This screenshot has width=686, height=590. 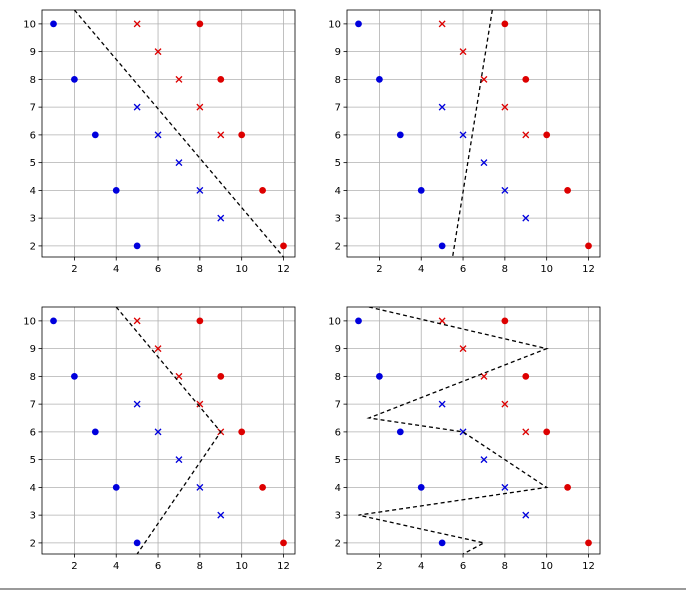 I want to click on window-bottom-border, so click(x=343, y=589).